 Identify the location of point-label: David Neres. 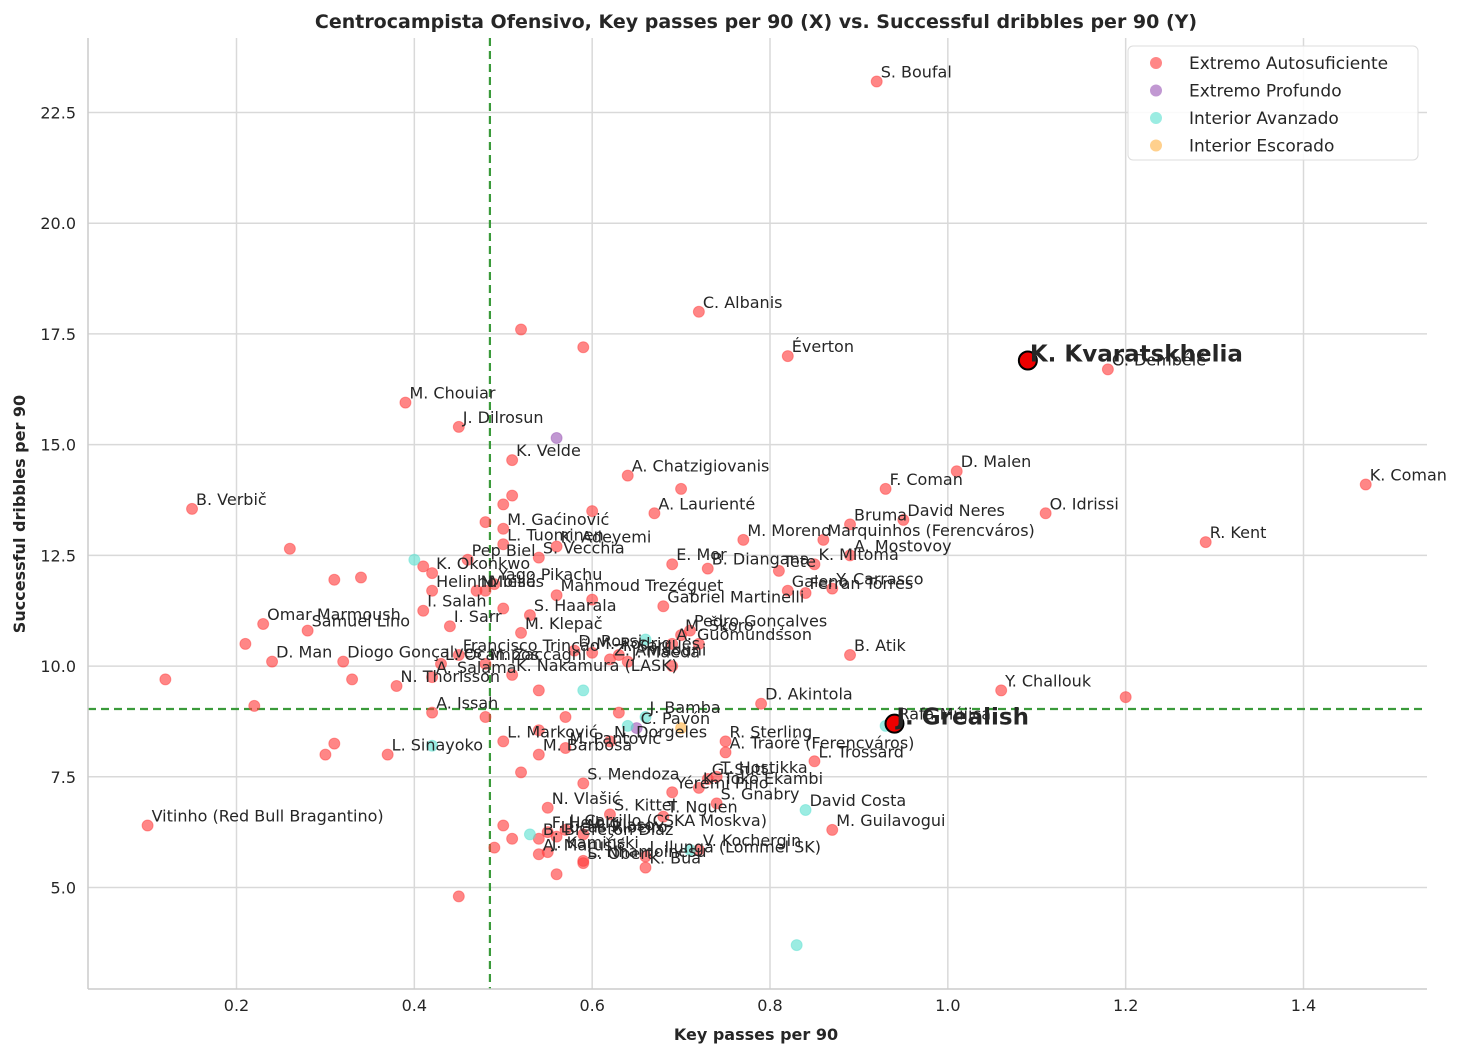
(956, 510).